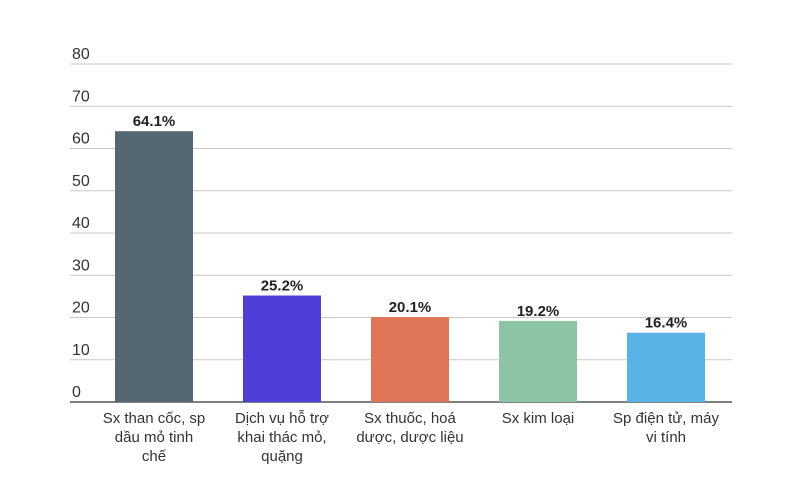 Image resolution: width=800 pixels, height=500 pixels. I want to click on data-label: 20.1%, so click(410, 307).